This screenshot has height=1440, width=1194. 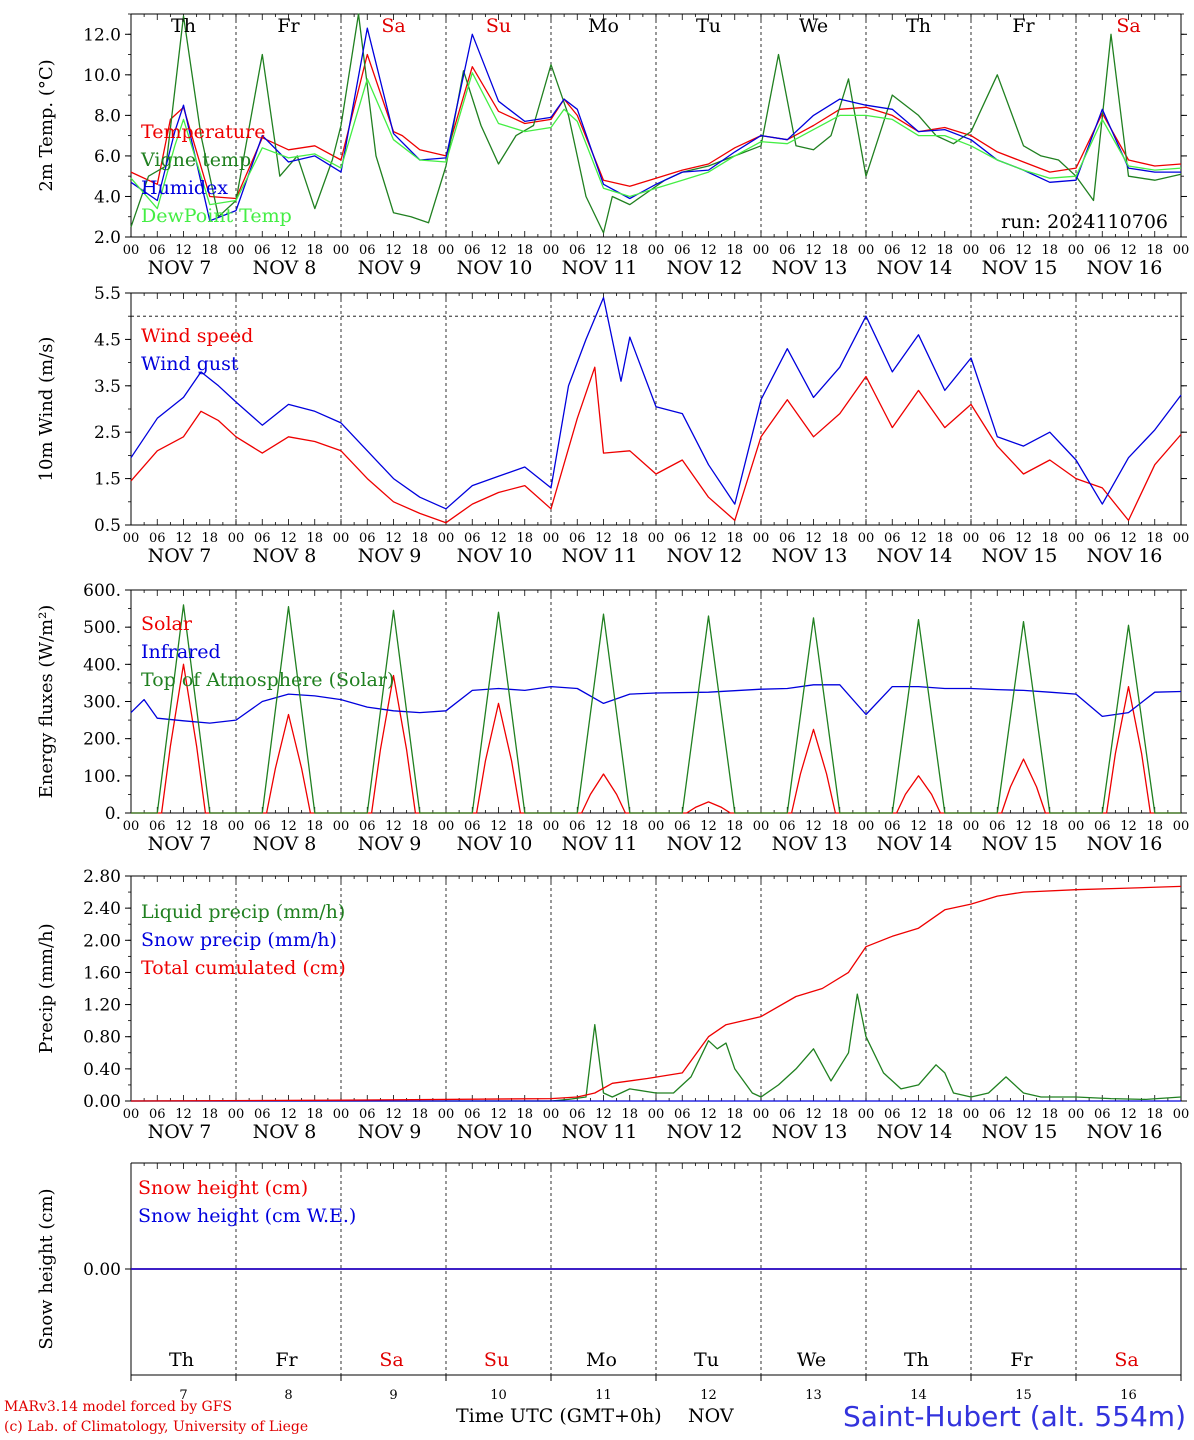 What do you see at coordinates (391, 1360) in the screenshot?
I see `day-name-bottom: Sa` at bounding box center [391, 1360].